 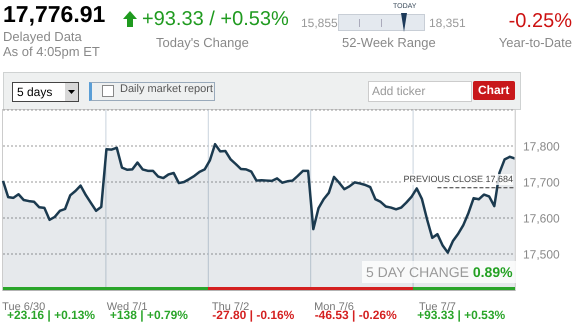 I want to click on text: Delayed Data, so click(x=42, y=36).